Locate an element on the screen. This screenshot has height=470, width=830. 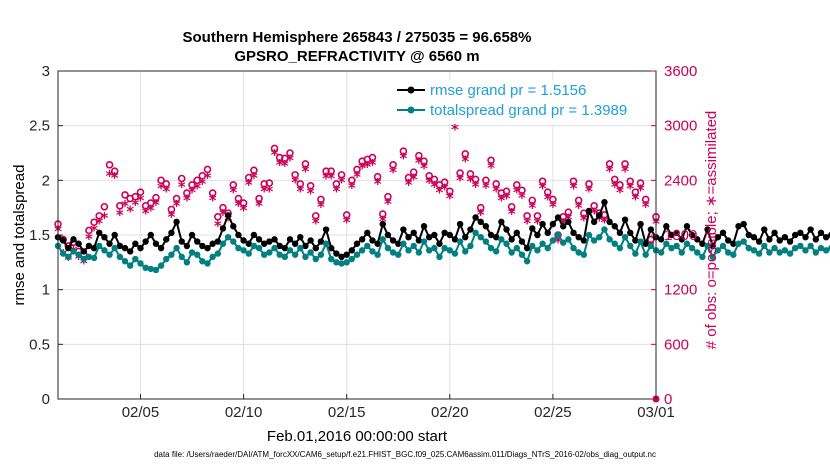
y-right-tick-label: 3000 is located at coordinates (680, 126).